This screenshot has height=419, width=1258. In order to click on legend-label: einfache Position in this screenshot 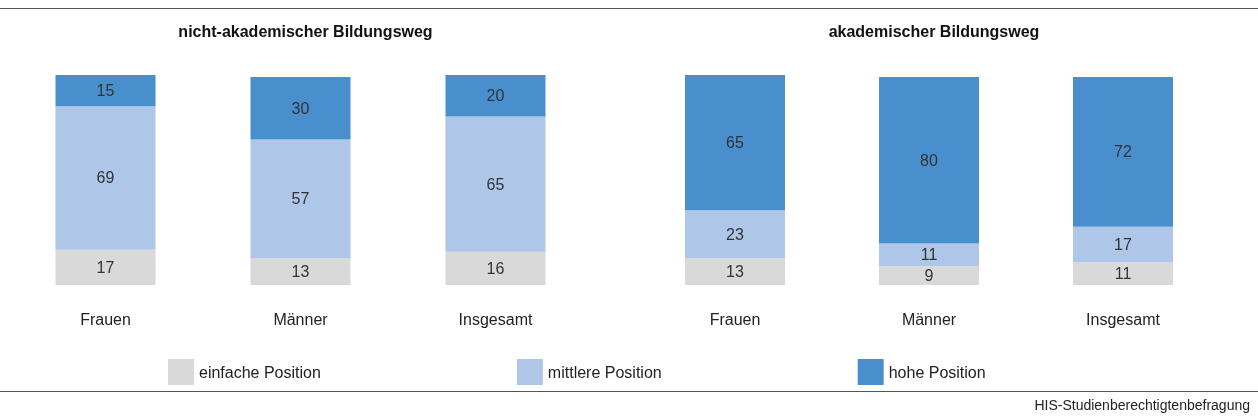, I will do `click(260, 372)`.